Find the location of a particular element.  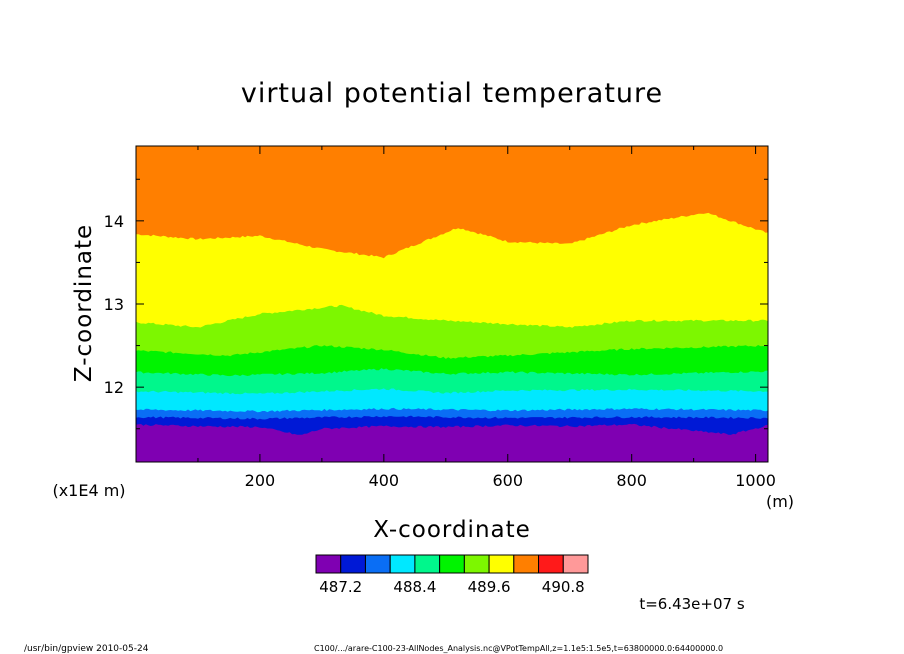

colorbar-labels: 487.2 488.4 489.6 490.8 is located at coordinates (451, 587).